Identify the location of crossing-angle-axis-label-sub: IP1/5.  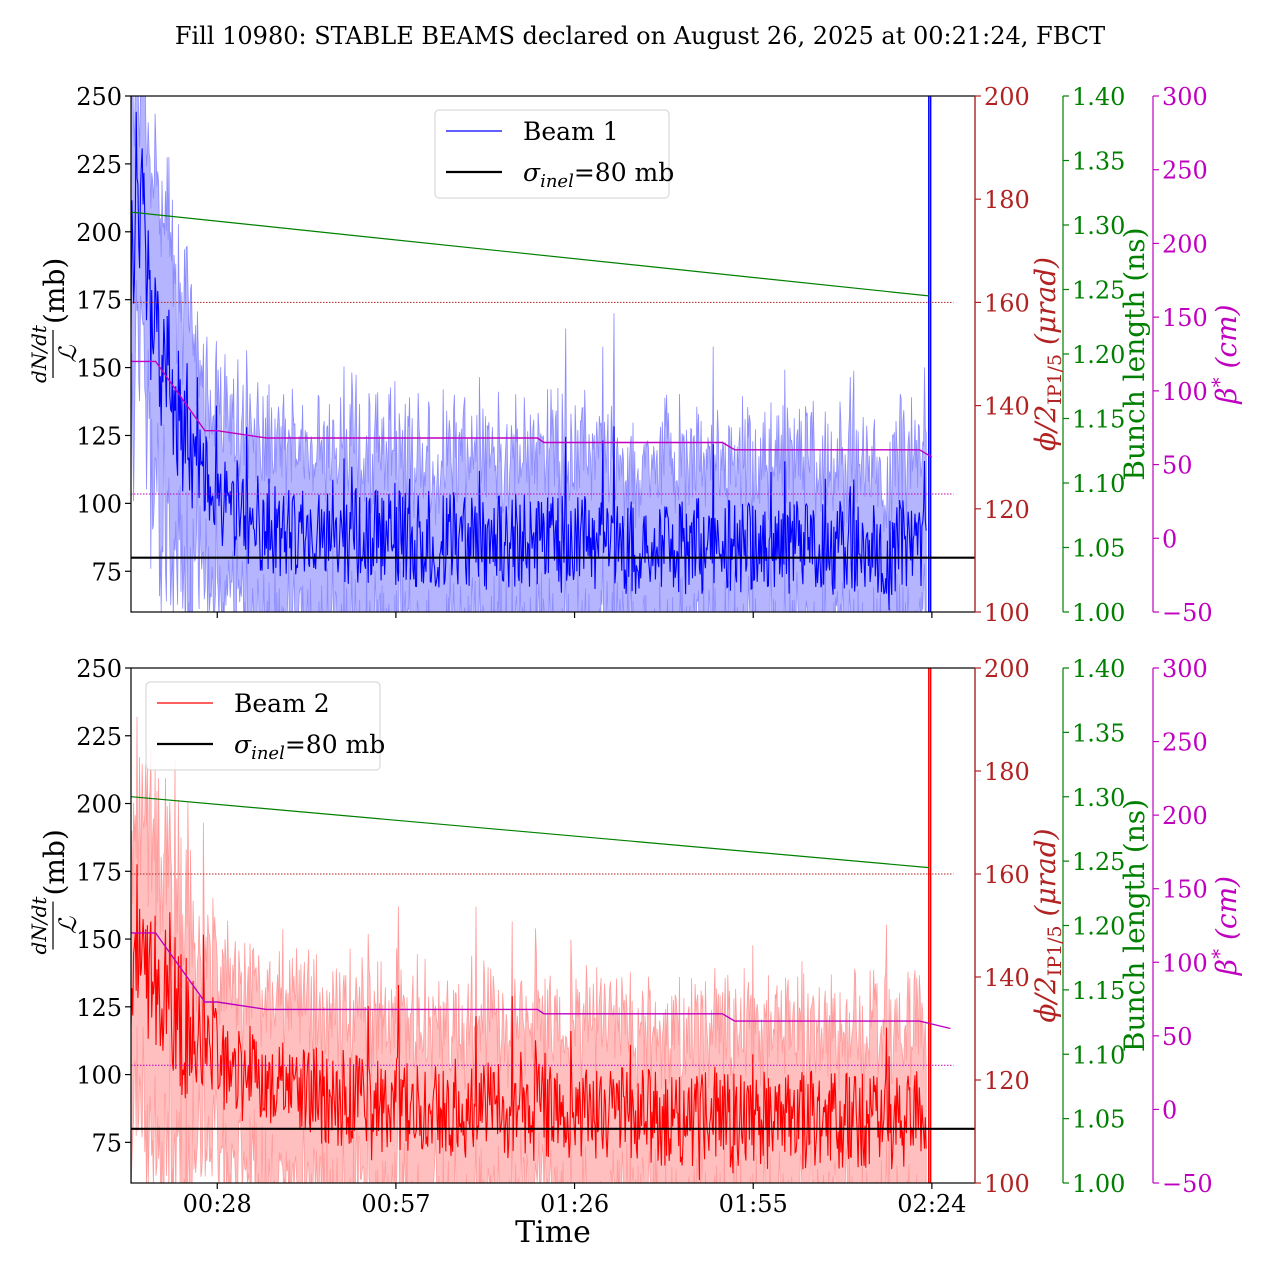
(1055, 379).